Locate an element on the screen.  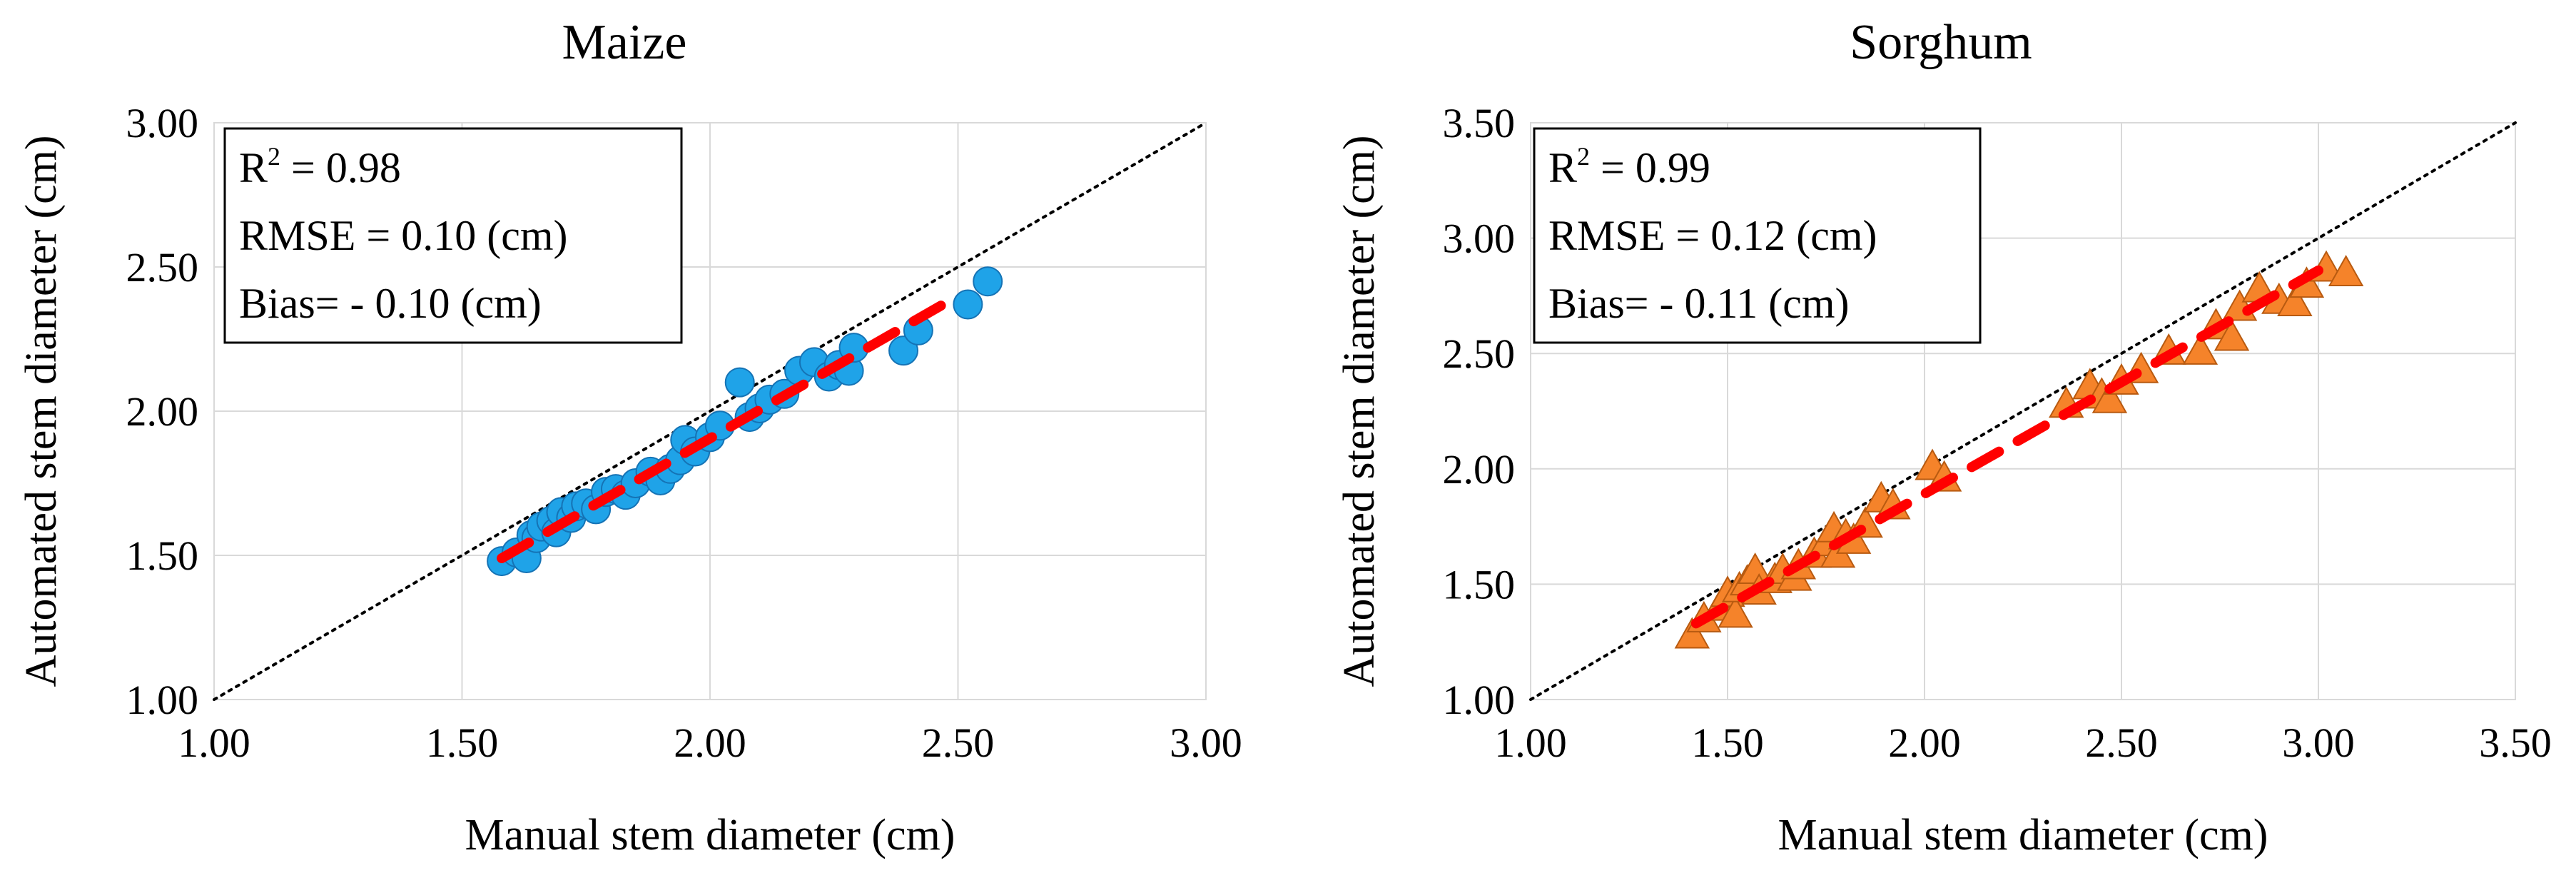
r-squared-superscript-sorghum: 2 is located at coordinates (1583, 156).